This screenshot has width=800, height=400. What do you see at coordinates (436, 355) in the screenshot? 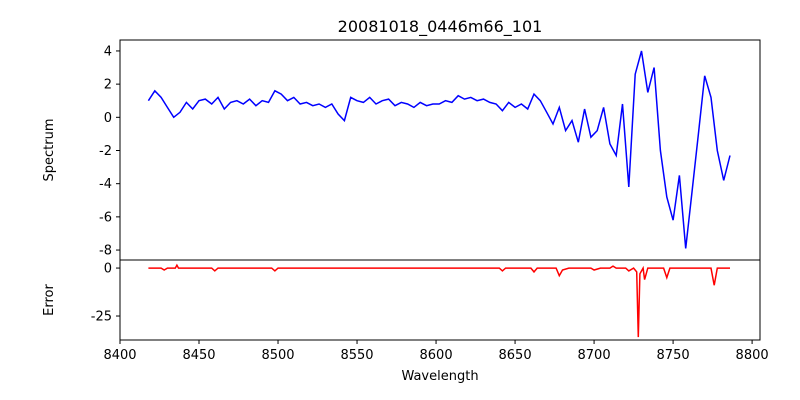
I see `x-tick-label: 8600` at bounding box center [436, 355].